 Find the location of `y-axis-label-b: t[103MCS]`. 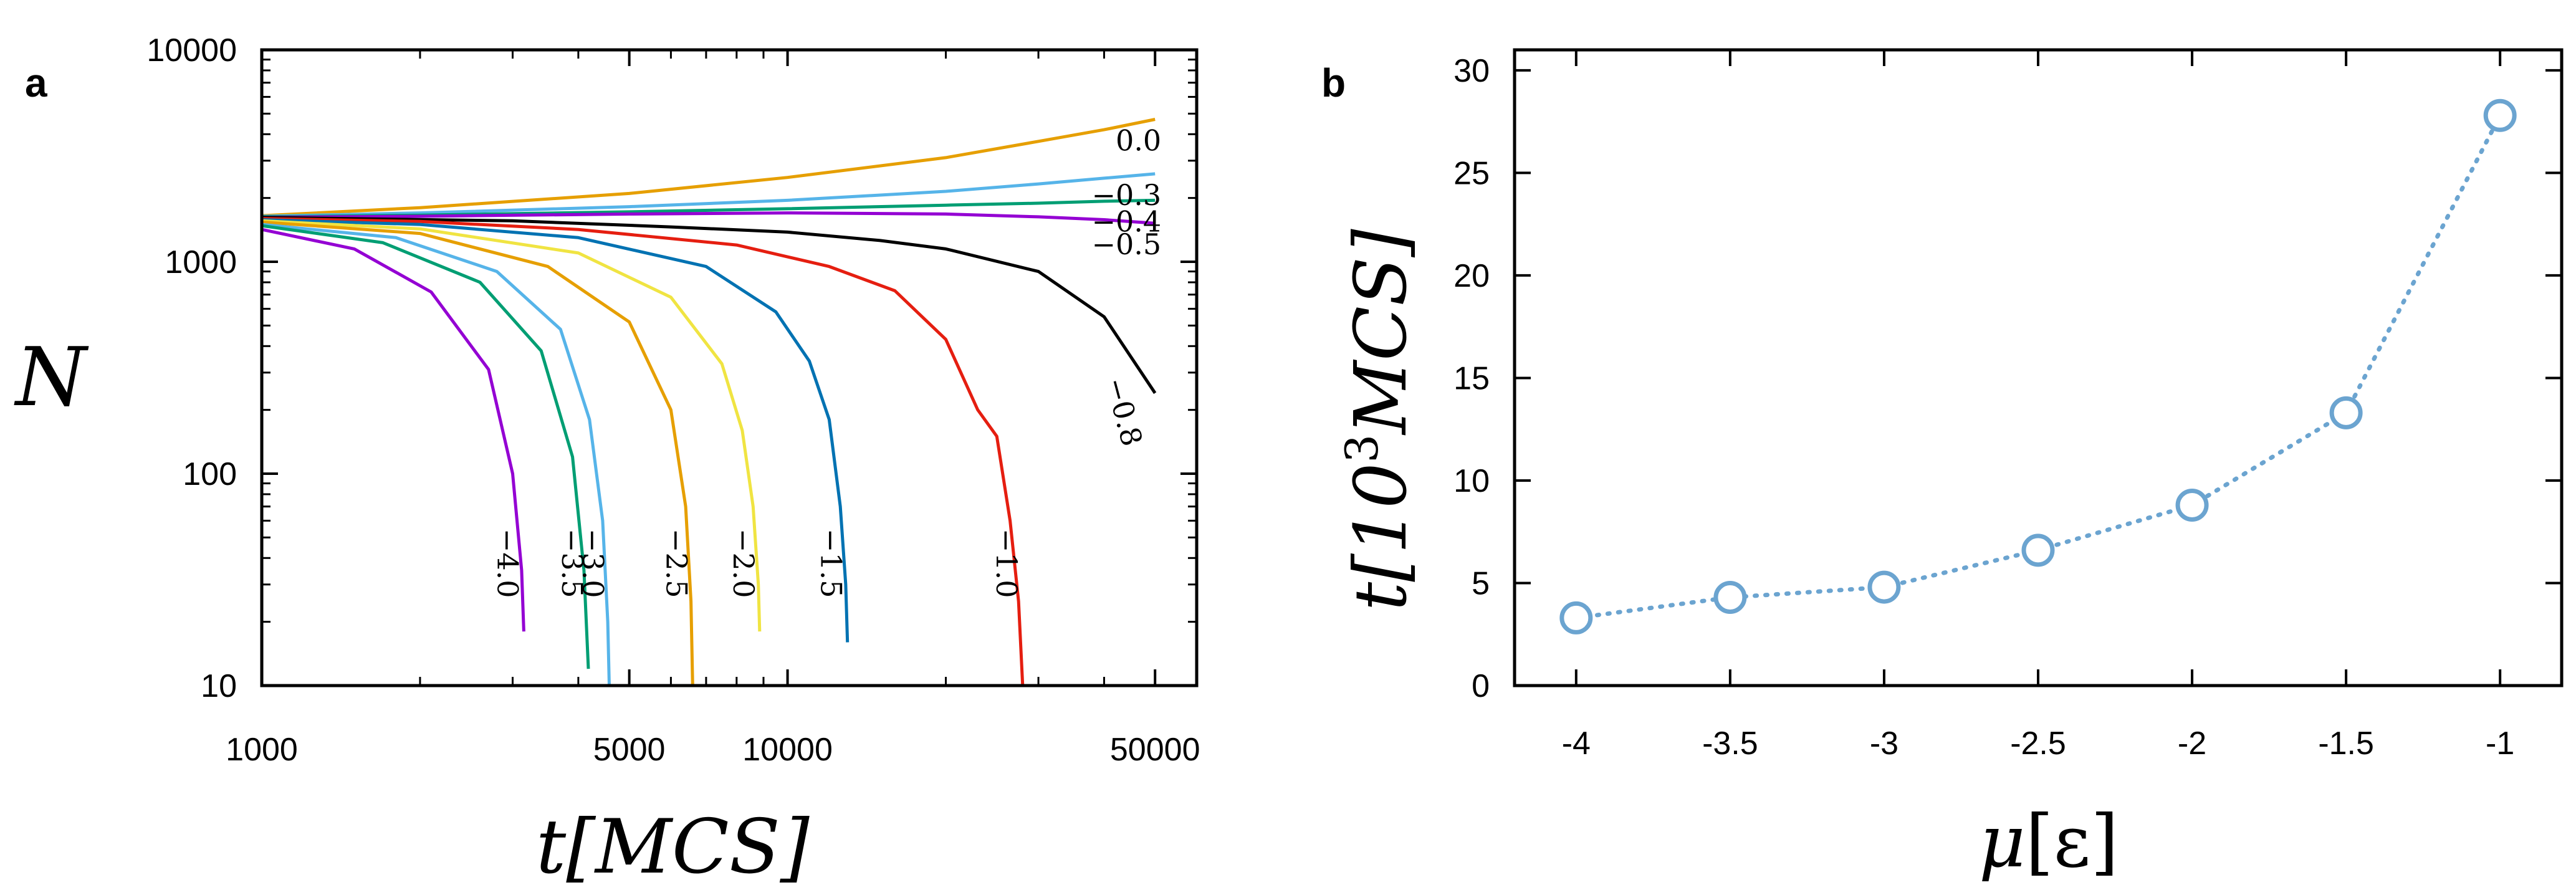

y-axis-label-b: t[103MCS] is located at coordinates (1379, 420).